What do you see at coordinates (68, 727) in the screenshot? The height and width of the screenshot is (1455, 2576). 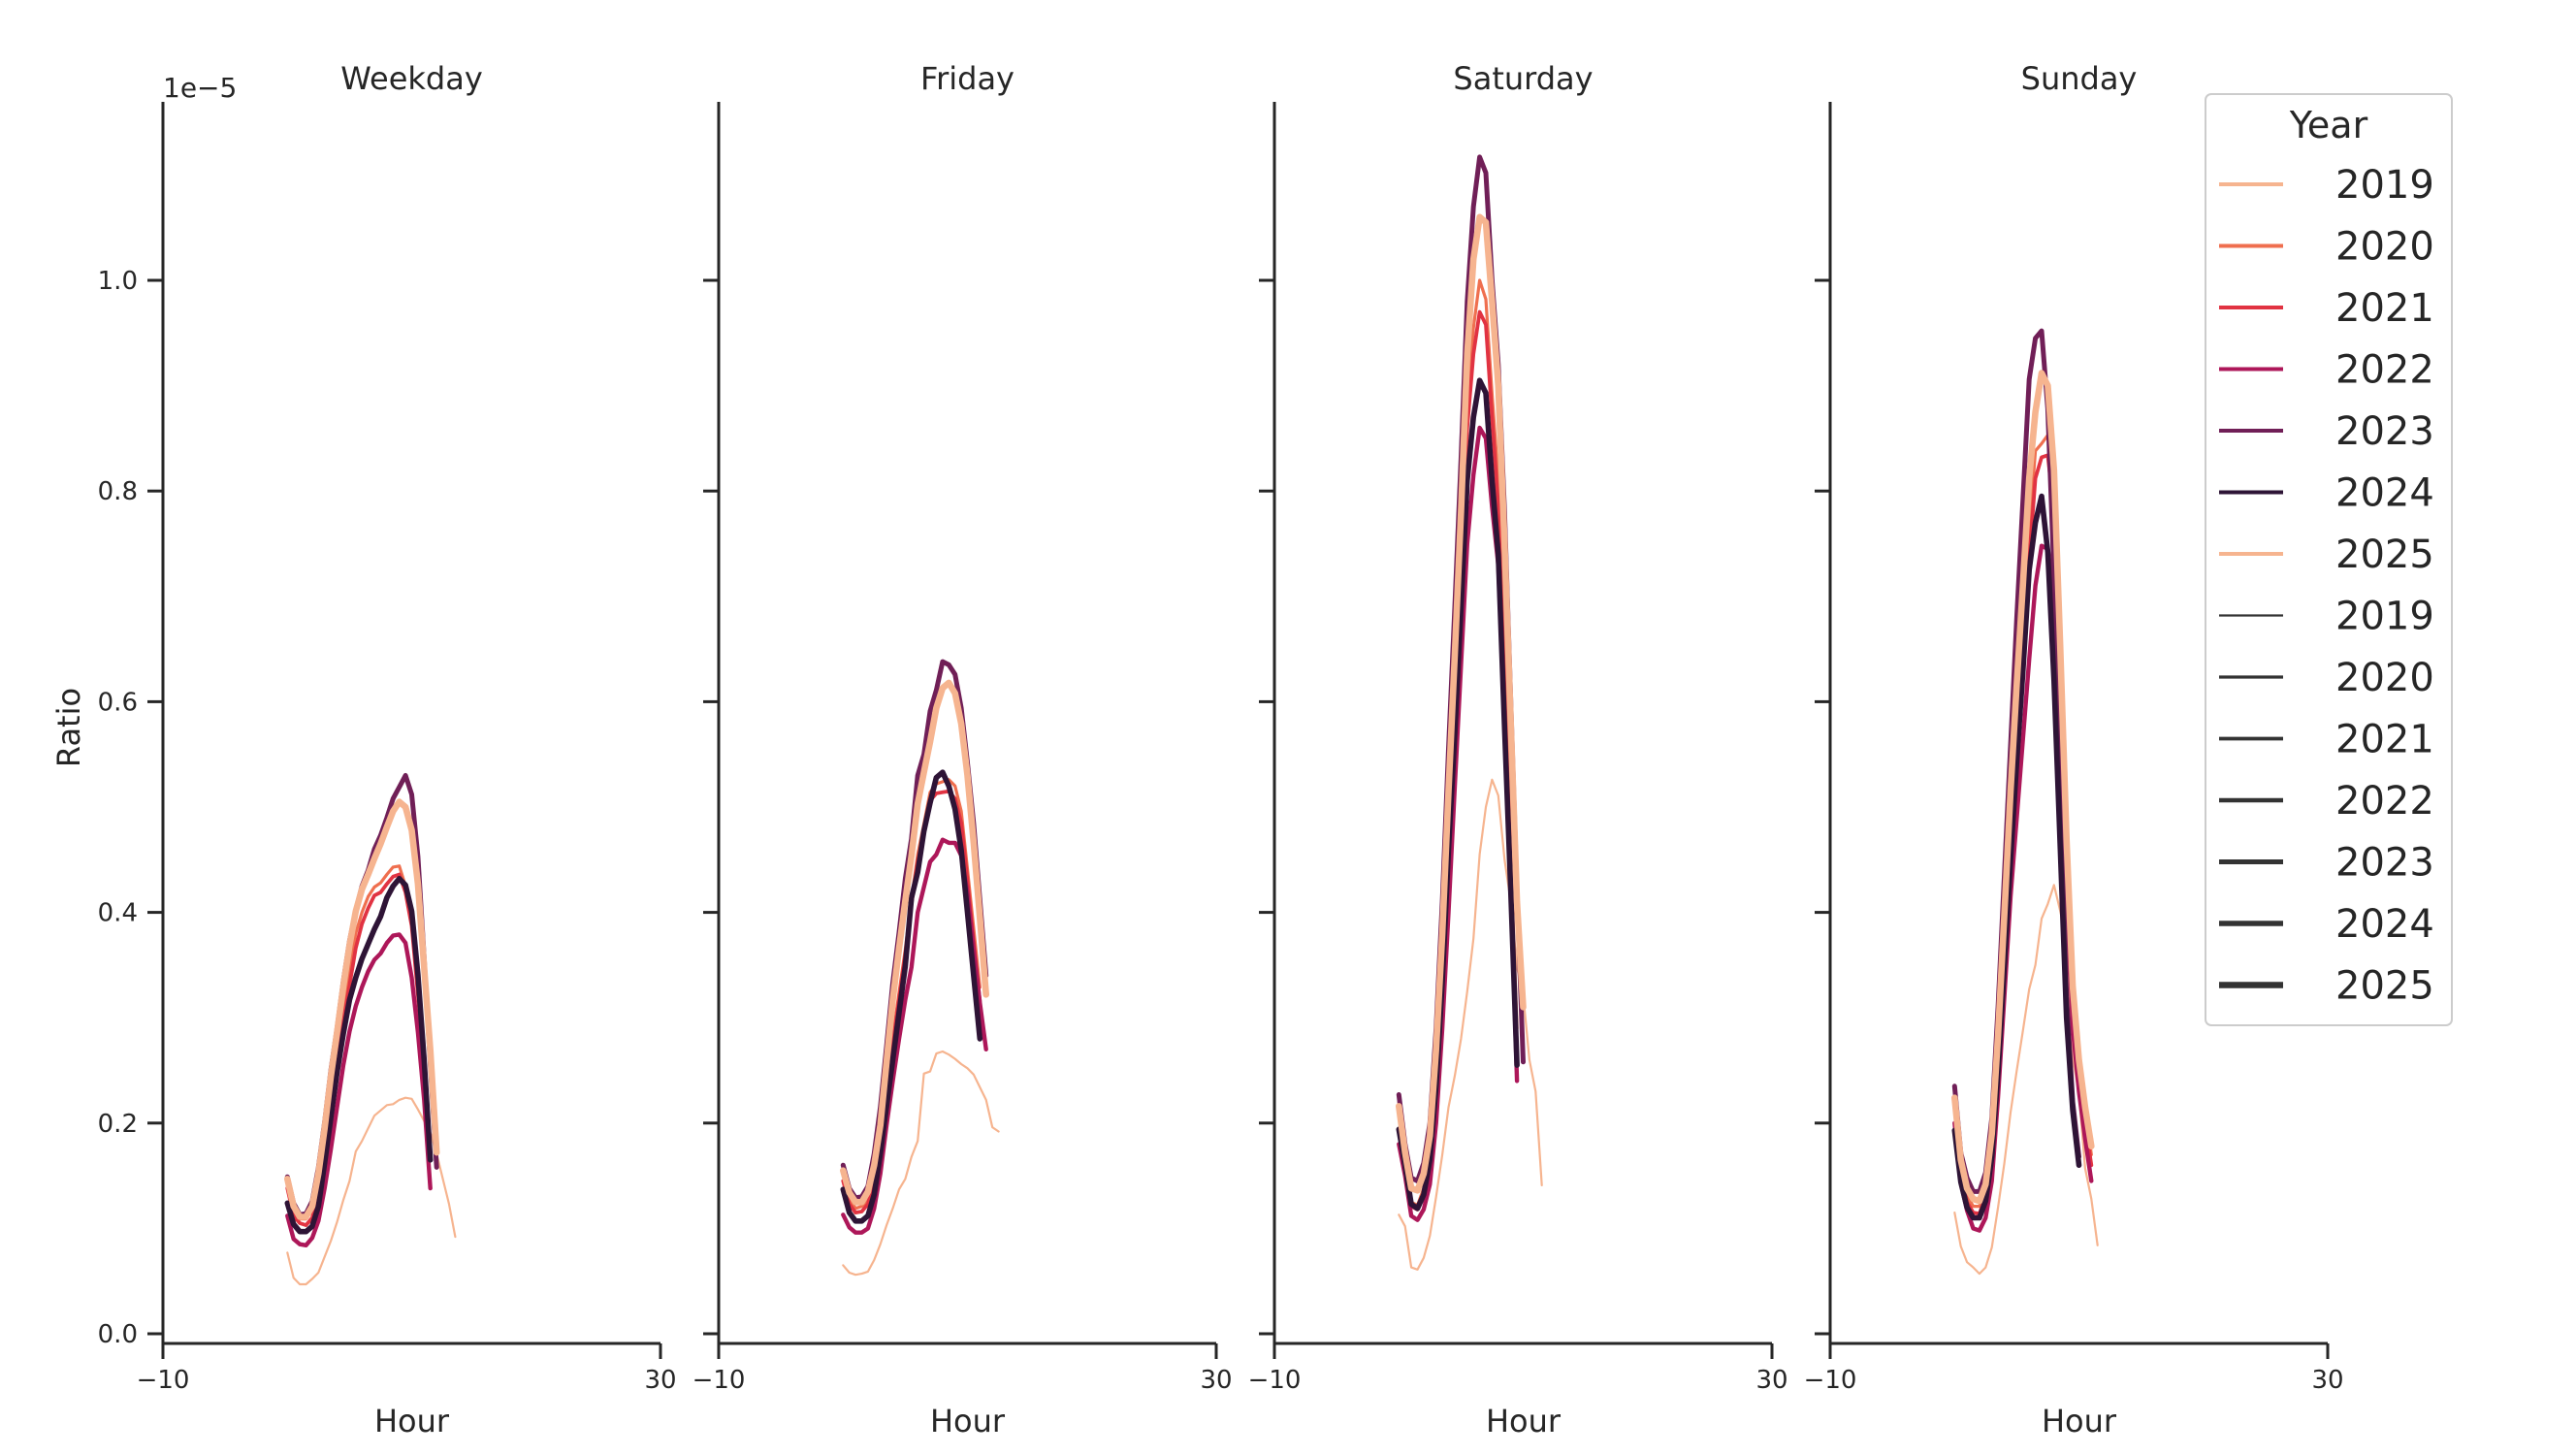 I see `y-axis-label: Ratio` at bounding box center [68, 727].